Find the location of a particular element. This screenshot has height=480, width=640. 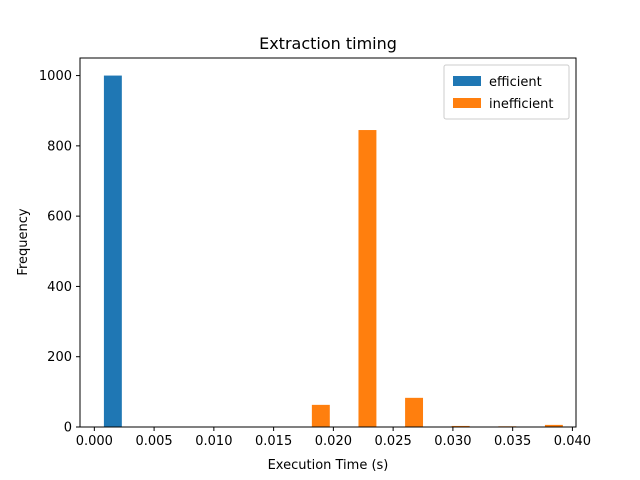

legend-swatch-inefficient is located at coordinates (467, 103).